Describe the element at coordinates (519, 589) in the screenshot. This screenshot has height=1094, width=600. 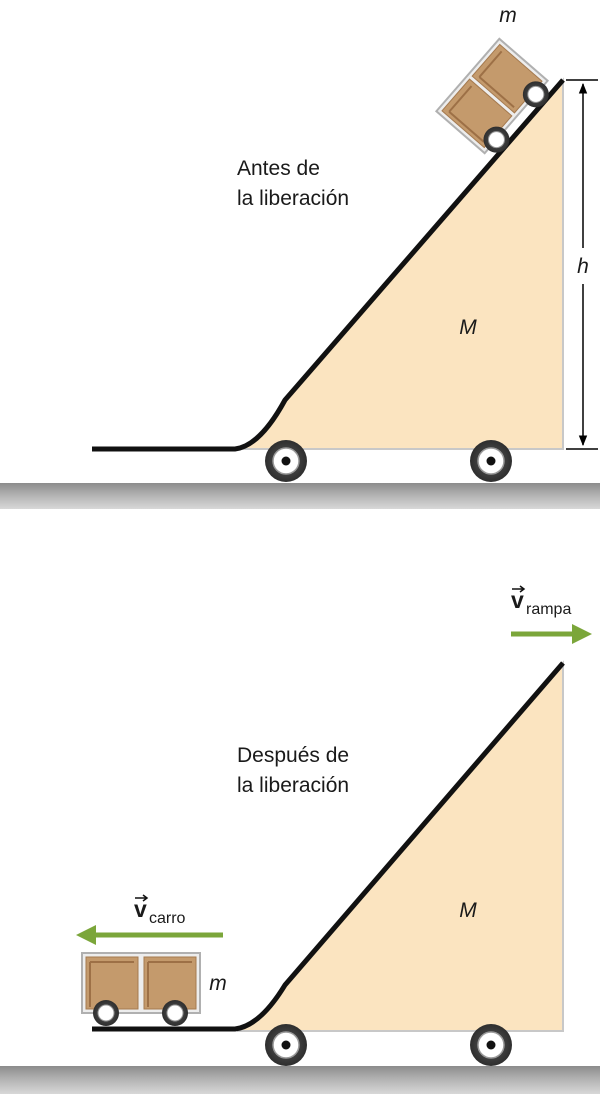
I see `ramp-velocity-vector-arrow` at that location.